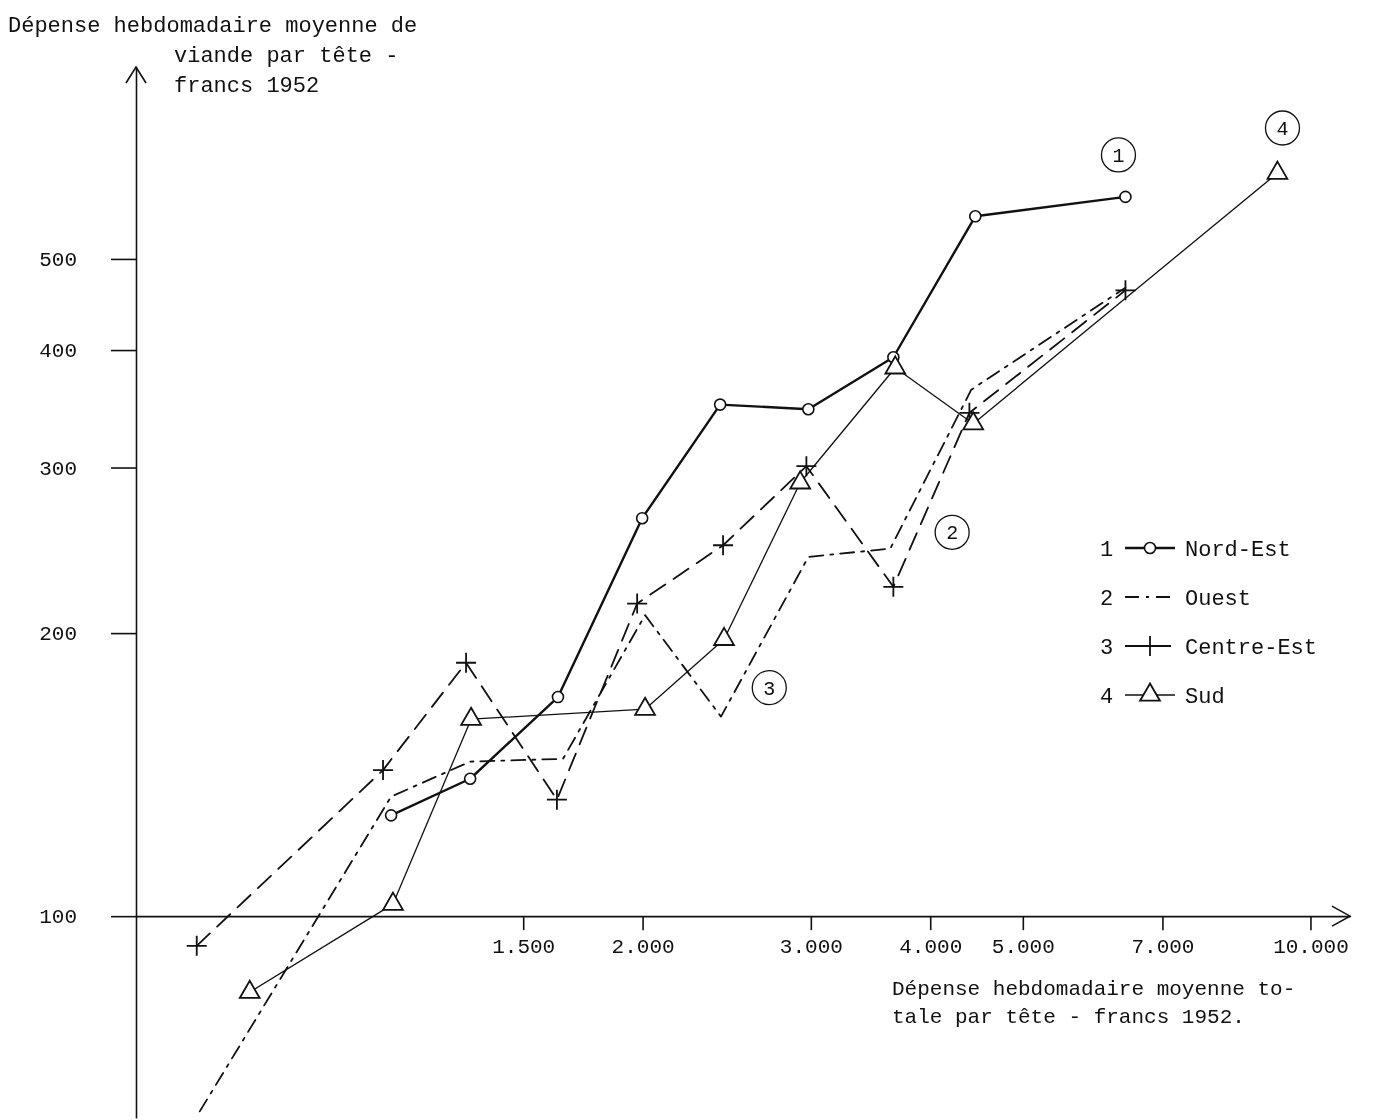 The width and height of the screenshot is (1390, 1120). What do you see at coordinates (1205, 697) in the screenshot?
I see `legend-label: Sud` at bounding box center [1205, 697].